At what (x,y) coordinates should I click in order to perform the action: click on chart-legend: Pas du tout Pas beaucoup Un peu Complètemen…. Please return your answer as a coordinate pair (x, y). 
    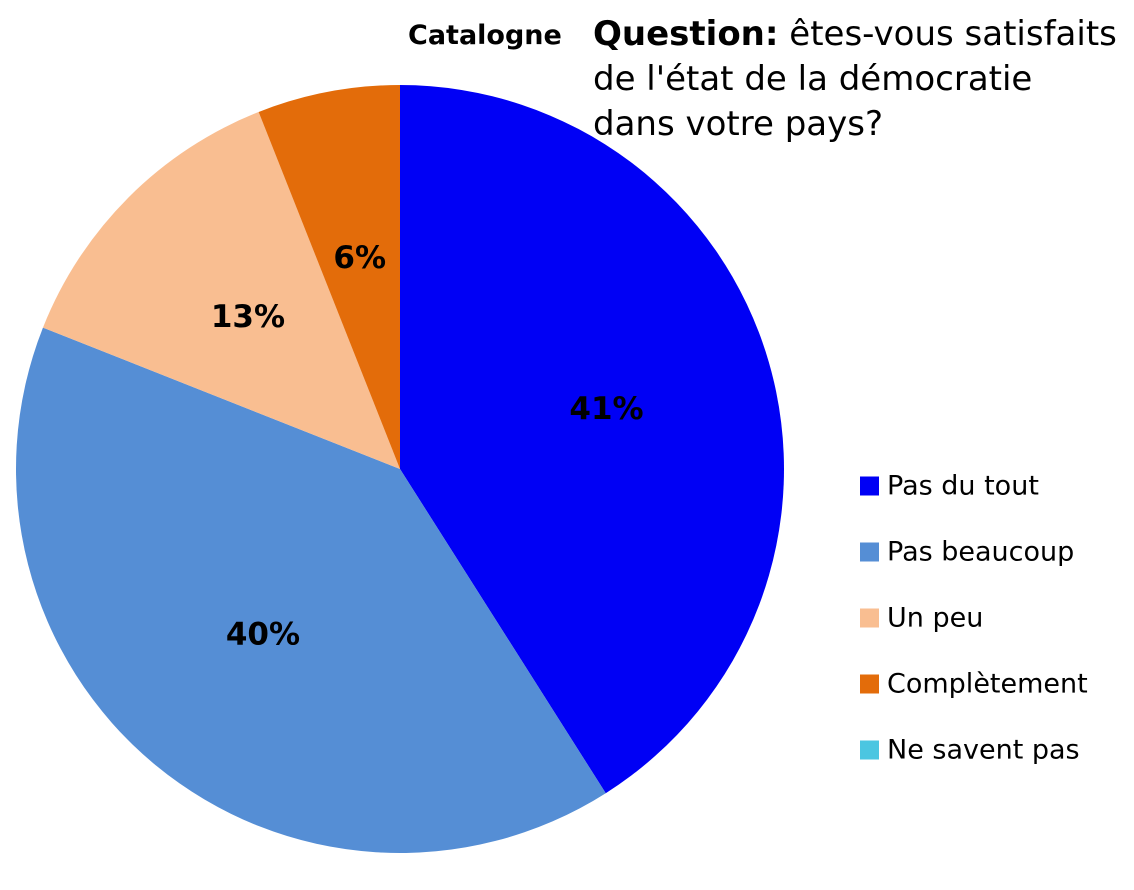
    Looking at the image, I should click on (974, 618).